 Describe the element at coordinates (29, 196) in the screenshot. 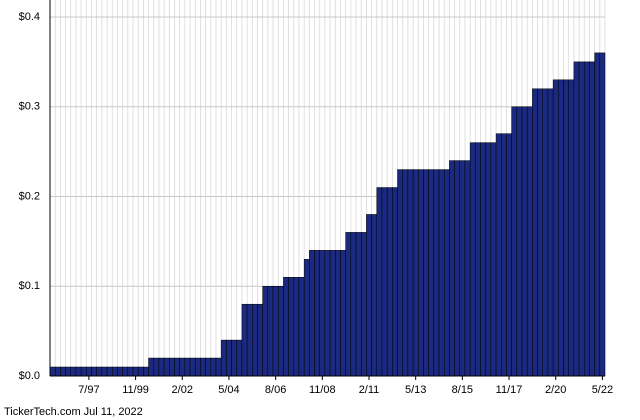

I see `y-tick-label: $0.2` at that location.